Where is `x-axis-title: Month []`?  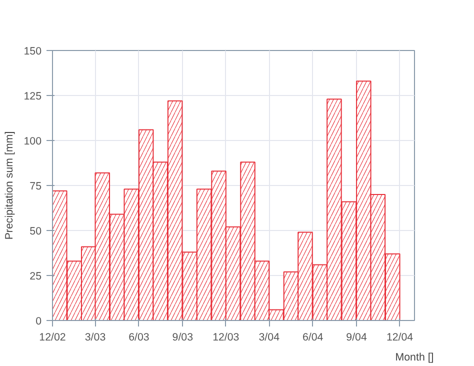
x-axis-title: Month [] is located at coordinates (414, 358).